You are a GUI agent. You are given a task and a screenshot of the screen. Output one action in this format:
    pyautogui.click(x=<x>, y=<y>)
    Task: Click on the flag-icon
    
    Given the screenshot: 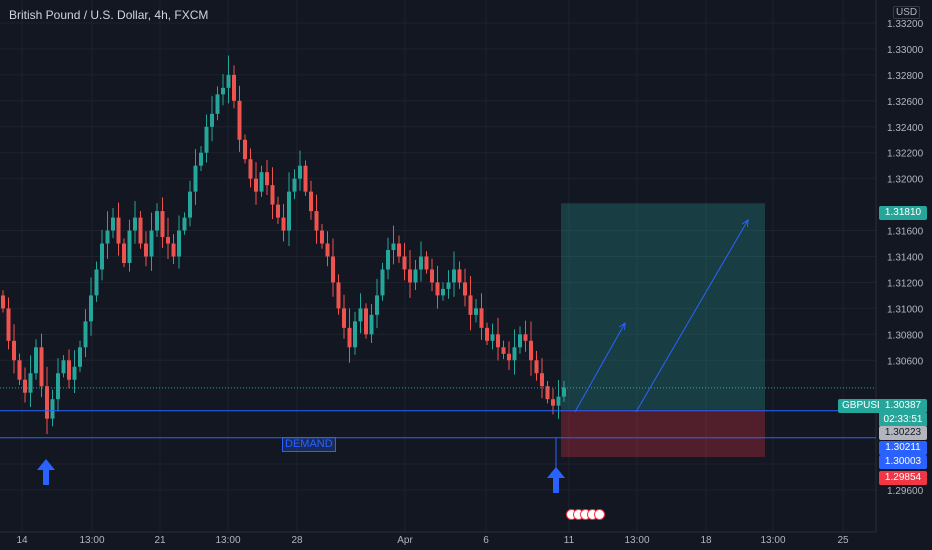 What is the action you would take?
    pyautogui.click(x=599, y=514)
    